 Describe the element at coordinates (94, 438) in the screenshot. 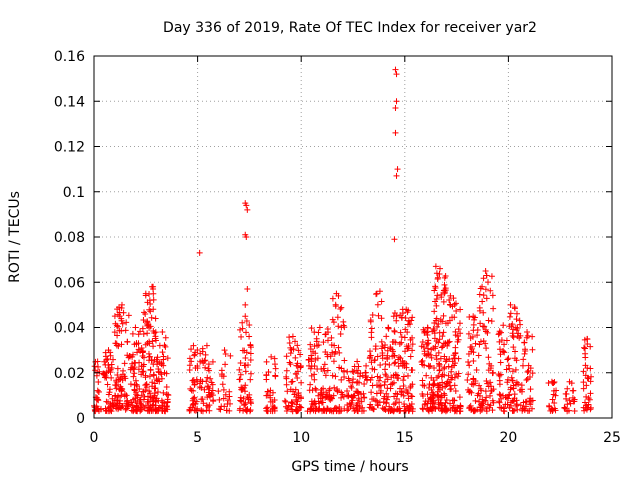

I see `x-tick-label: 0` at that location.